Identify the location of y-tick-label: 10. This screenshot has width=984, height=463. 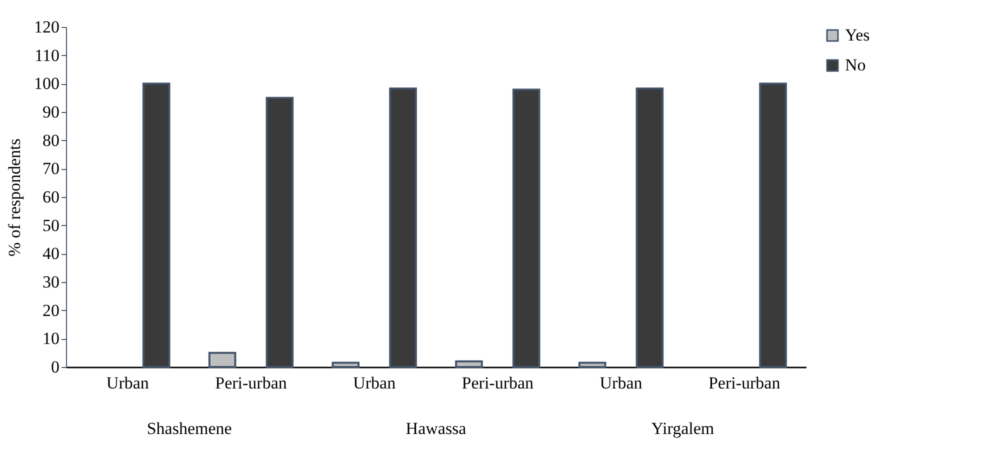
(51, 338).